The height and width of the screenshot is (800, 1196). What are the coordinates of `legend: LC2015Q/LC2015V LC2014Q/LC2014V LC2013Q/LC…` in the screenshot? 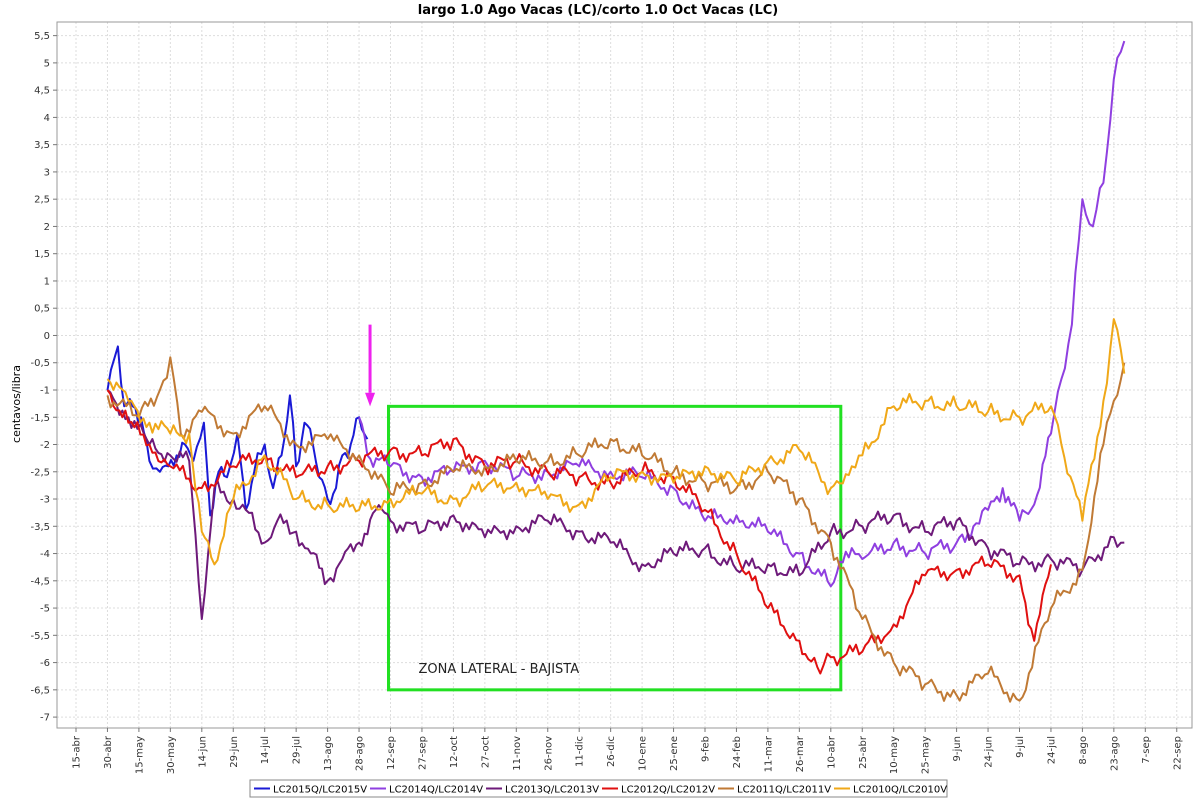 It's located at (598, 788).